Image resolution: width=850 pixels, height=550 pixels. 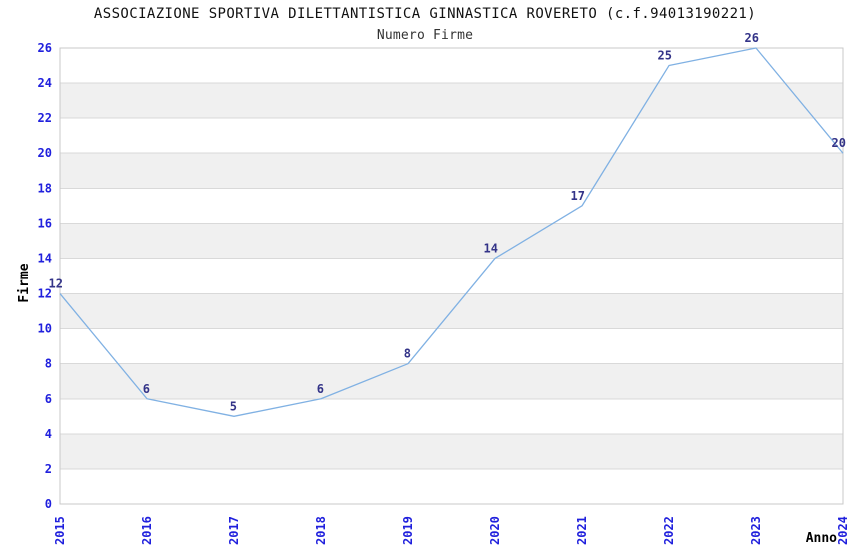 What do you see at coordinates (669, 530) in the screenshot?
I see `x-tick-label: 2022` at bounding box center [669, 530].